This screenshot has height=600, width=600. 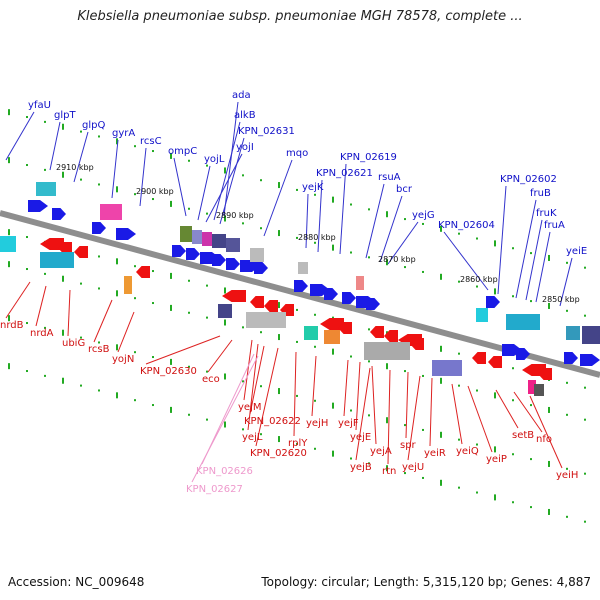 What do you see at coordinates (361, 467) in the screenshot?
I see `gene-label: yejB` at bounding box center [361, 467].